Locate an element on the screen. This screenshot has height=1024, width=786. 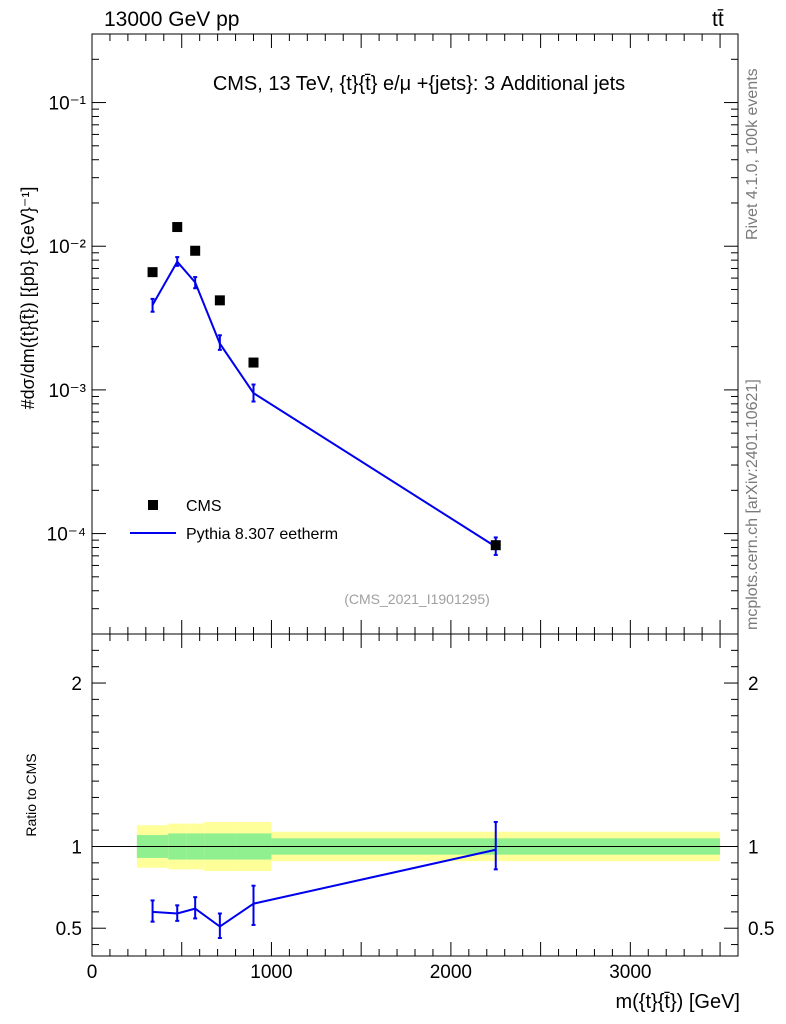
ratio-y-axis-label: Ratio to CMS is located at coordinates (31, 794).